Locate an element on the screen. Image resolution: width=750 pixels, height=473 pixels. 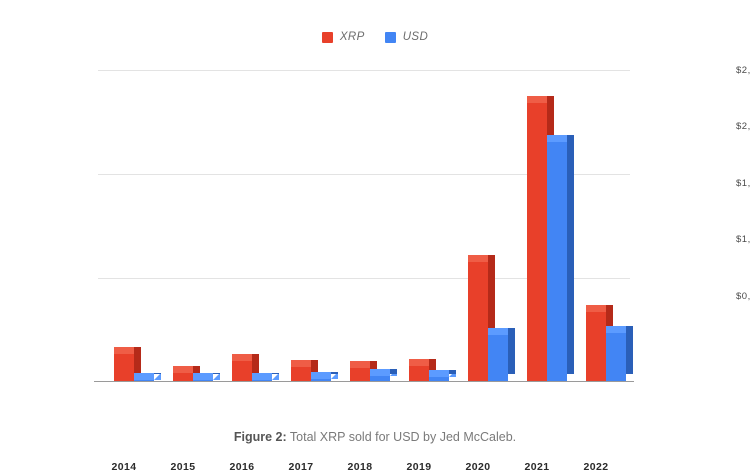
bar-xrp-2021 is located at coordinates (540, 238).